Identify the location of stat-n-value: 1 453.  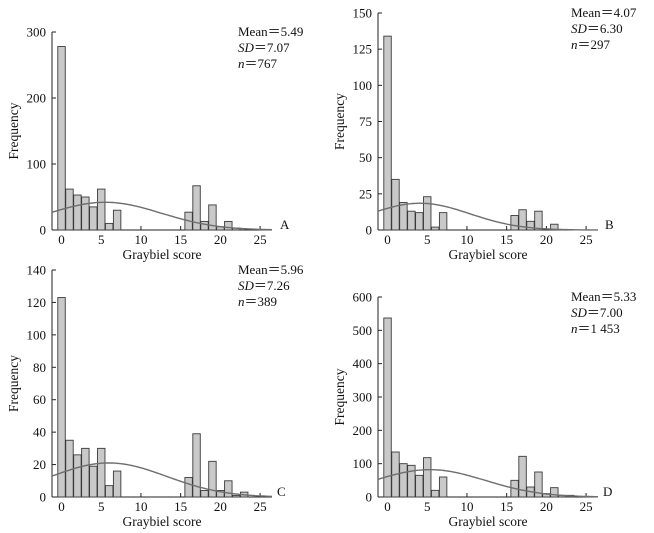
(605, 328).